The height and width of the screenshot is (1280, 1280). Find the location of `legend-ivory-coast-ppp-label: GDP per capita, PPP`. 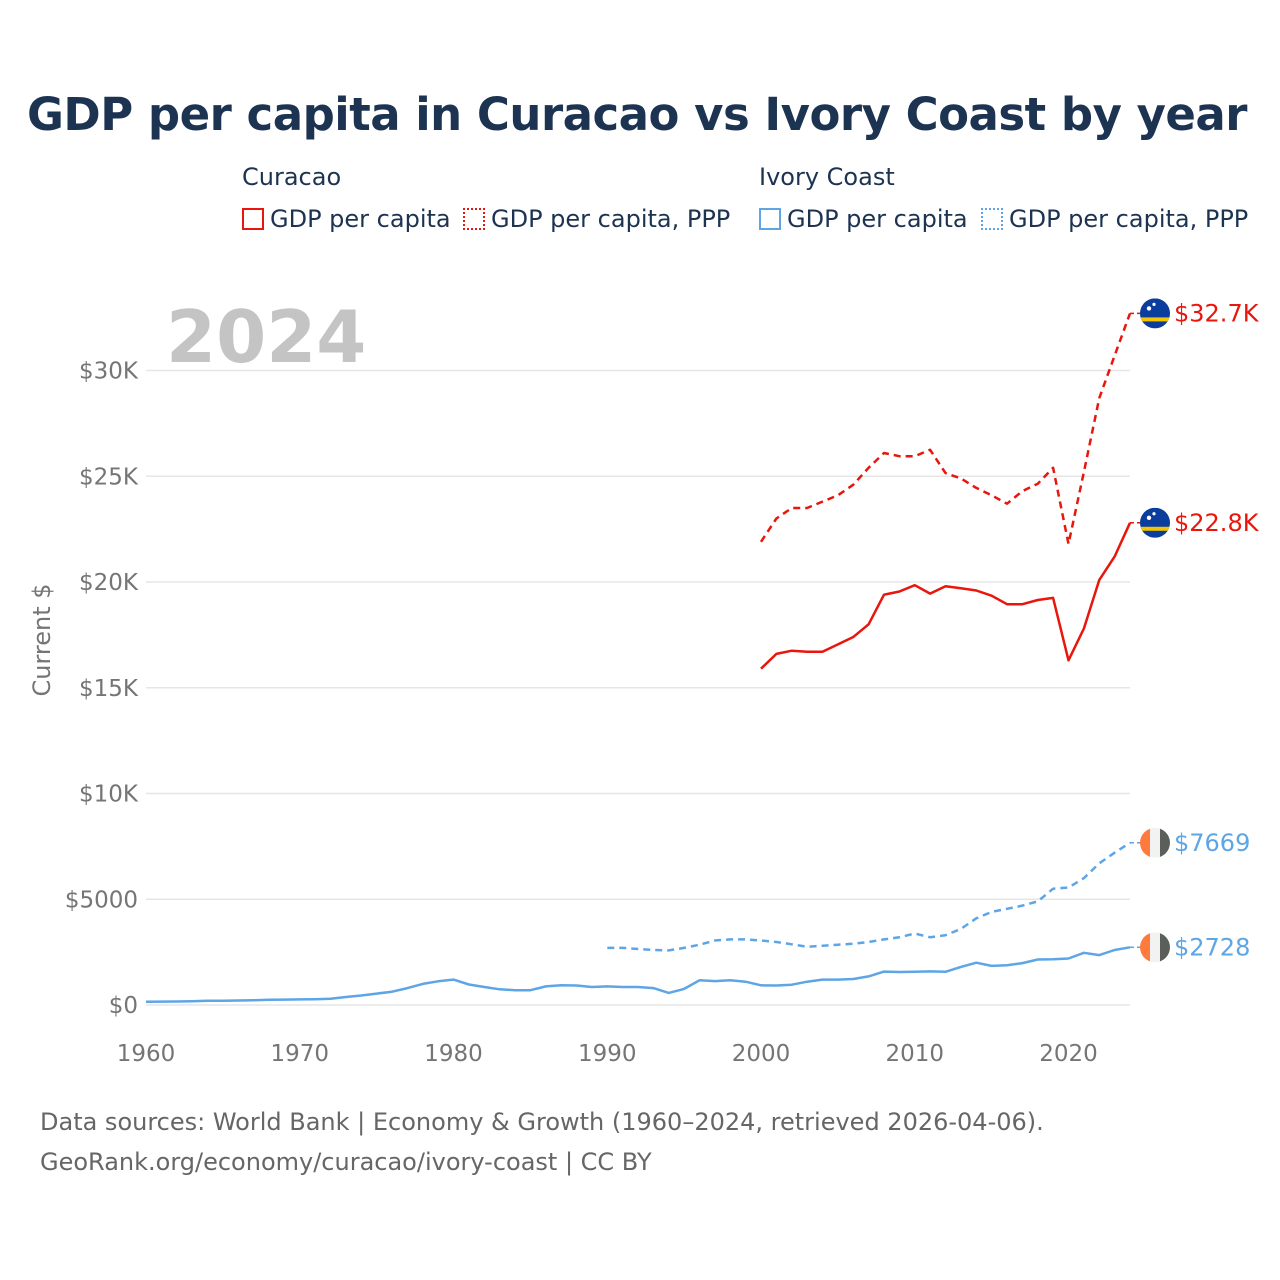

legend-ivory-coast-ppp-label: GDP per capita, PPP is located at coordinates (1129, 219).